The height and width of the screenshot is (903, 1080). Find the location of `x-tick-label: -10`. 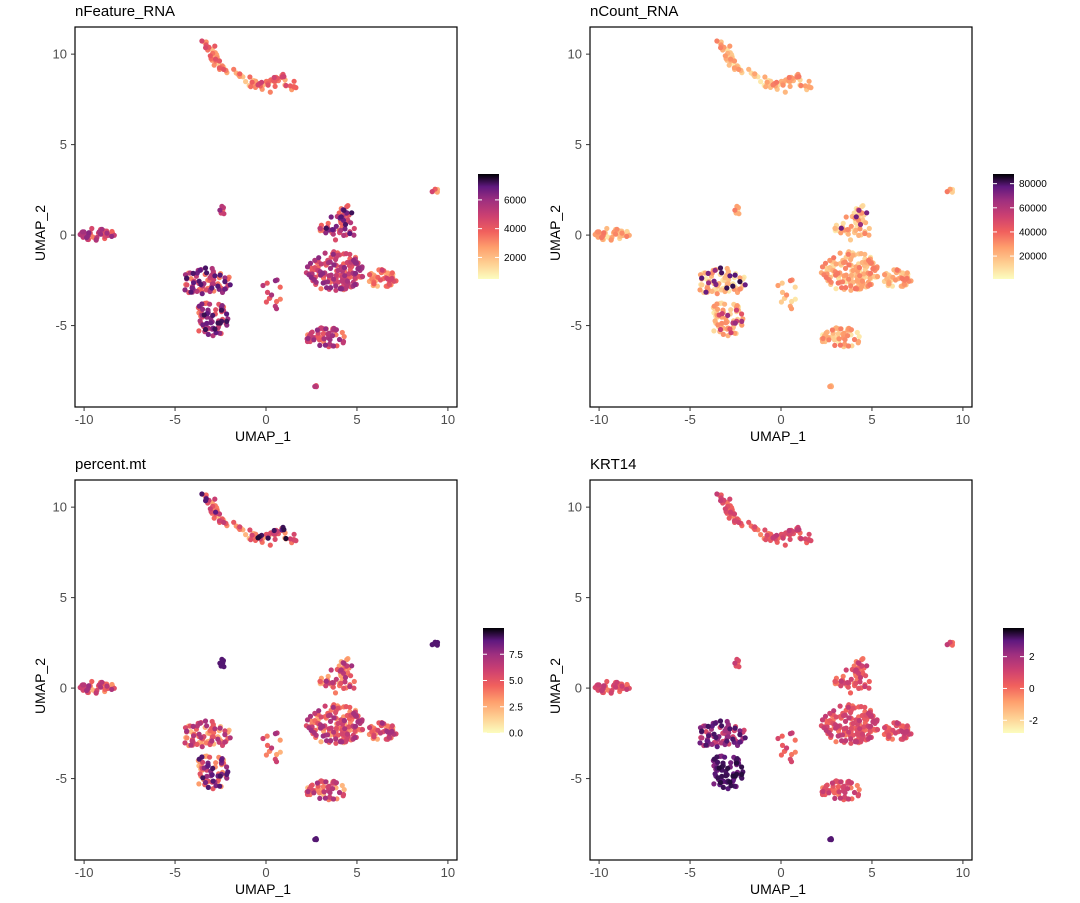

x-tick-label: -10 is located at coordinates (599, 419).